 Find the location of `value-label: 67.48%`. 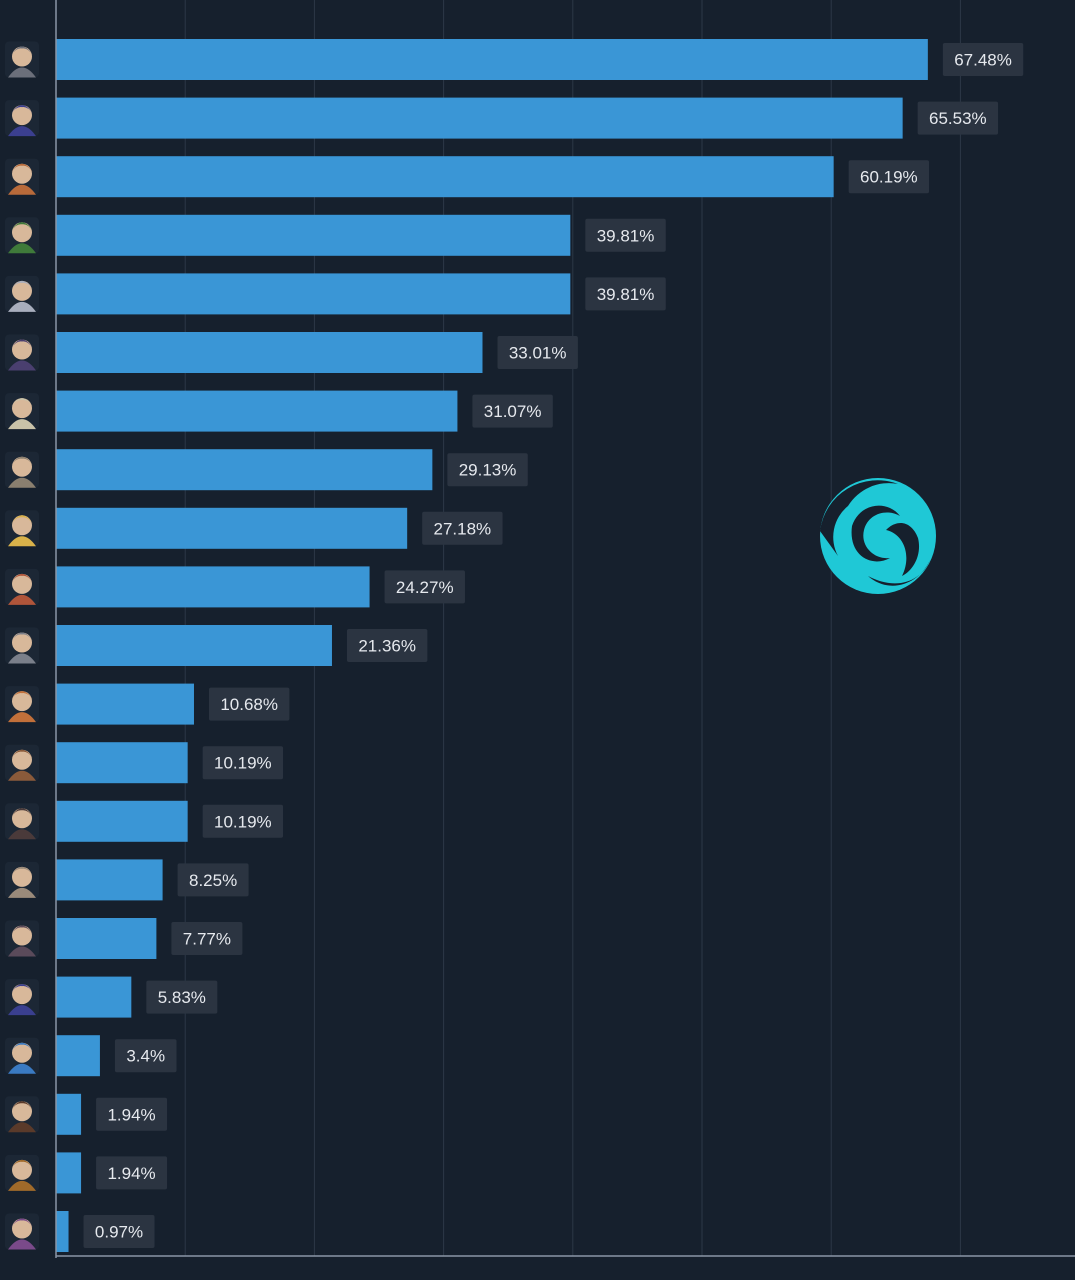

value-label: 67.48% is located at coordinates (983, 60).